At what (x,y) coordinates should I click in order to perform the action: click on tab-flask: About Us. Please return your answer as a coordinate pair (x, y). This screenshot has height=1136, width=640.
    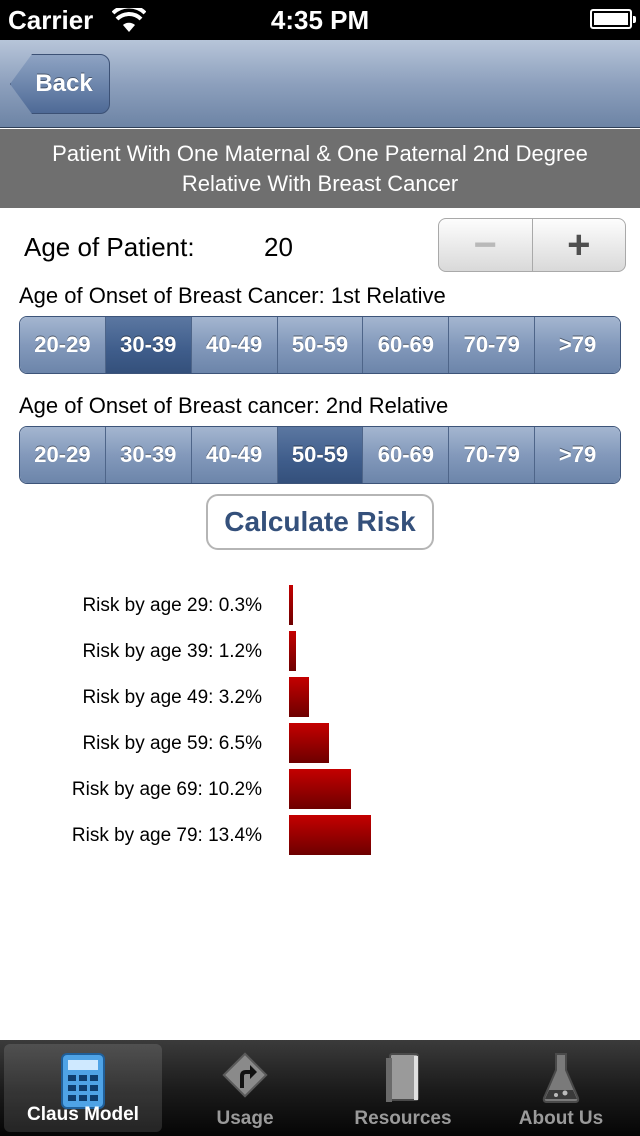
    Looking at the image, I should click on (561, 1088).